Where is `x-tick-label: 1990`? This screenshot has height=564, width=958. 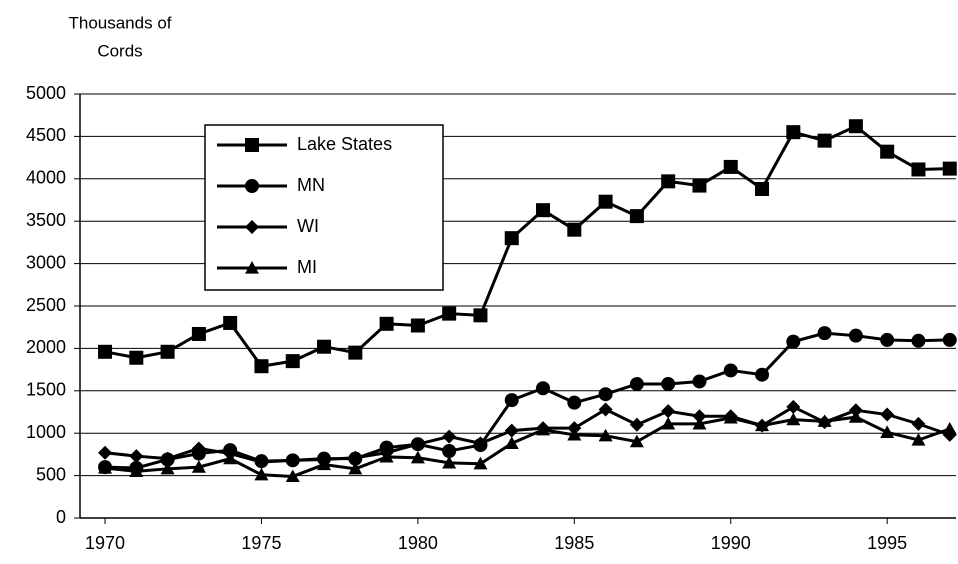 x-tick-label: 1990 is located at coordinates (731, 543).